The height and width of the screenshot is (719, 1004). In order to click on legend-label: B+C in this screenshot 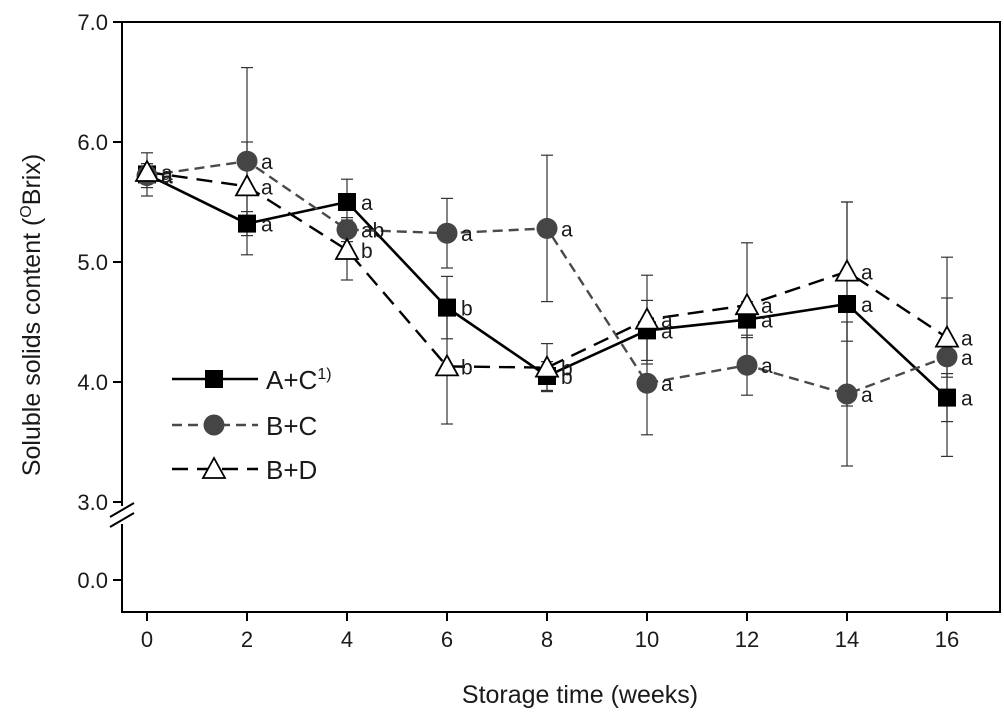, I will do `click(291, 426)`.